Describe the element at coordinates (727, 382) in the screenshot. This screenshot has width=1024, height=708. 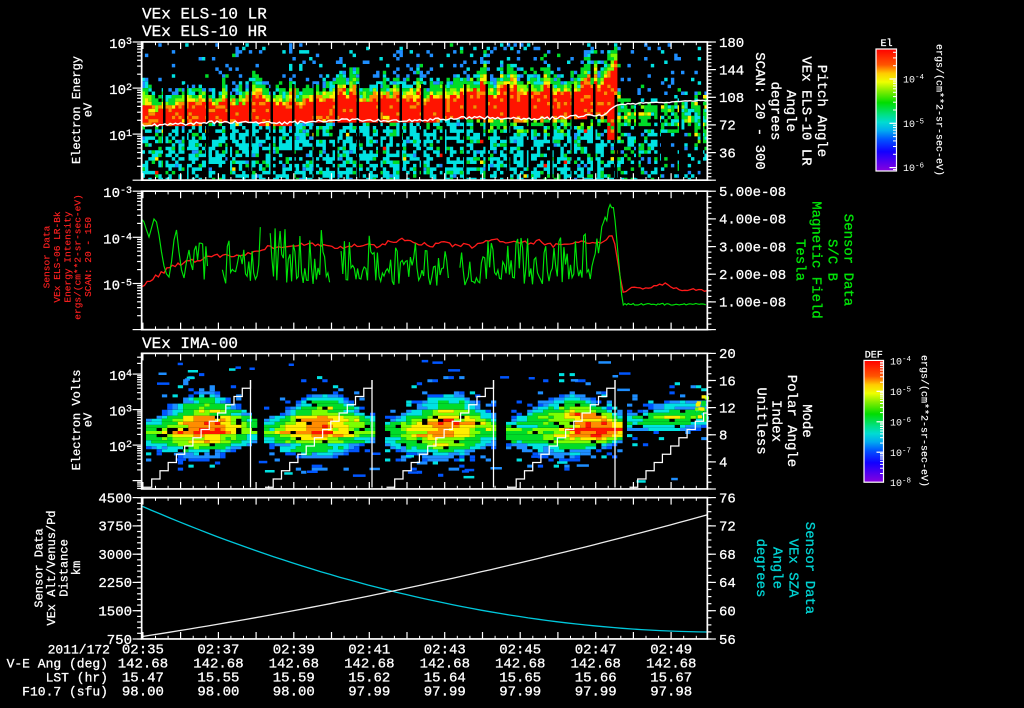
I see `svg-text: 16` at that location.